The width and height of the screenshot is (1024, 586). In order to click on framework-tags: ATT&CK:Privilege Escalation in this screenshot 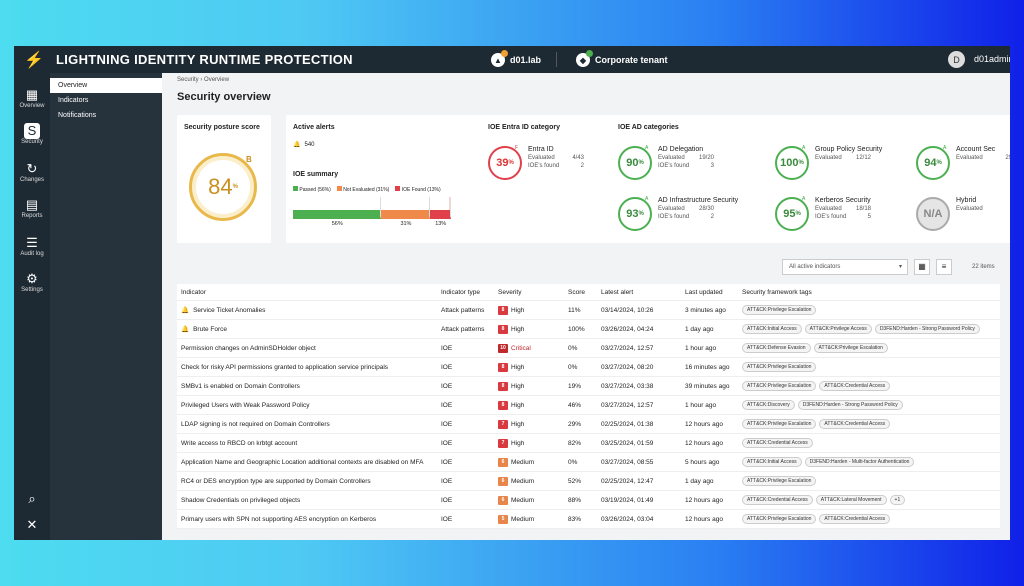, I will do `click(871, 367)`.